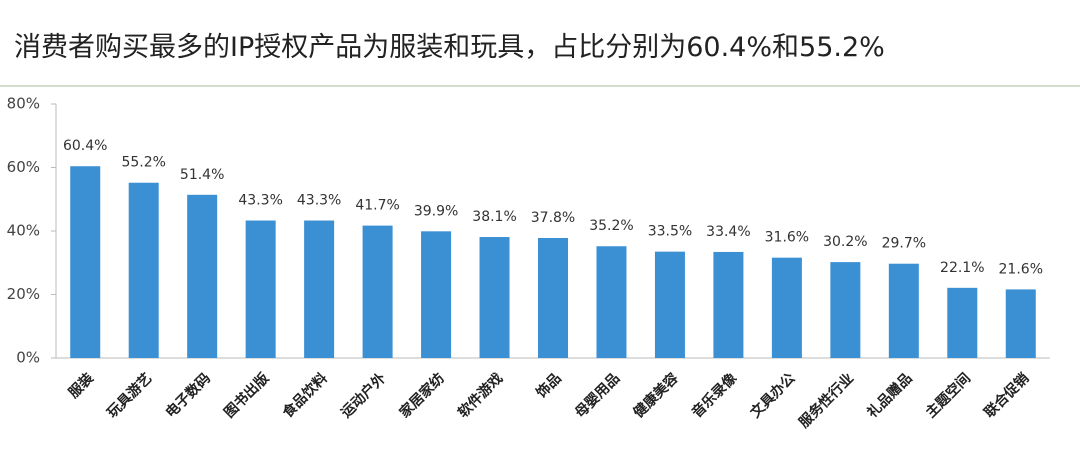 Image resolution: width=1080 pixels, height=455 pixels. I want to click on x-tick-label: 母婴用品, so click(598, 396).